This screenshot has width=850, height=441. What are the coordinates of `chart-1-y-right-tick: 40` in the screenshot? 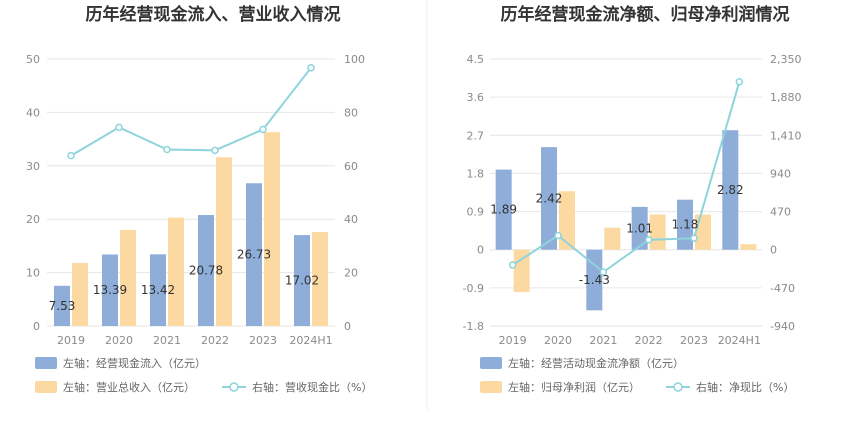 It's located at (351, 219).